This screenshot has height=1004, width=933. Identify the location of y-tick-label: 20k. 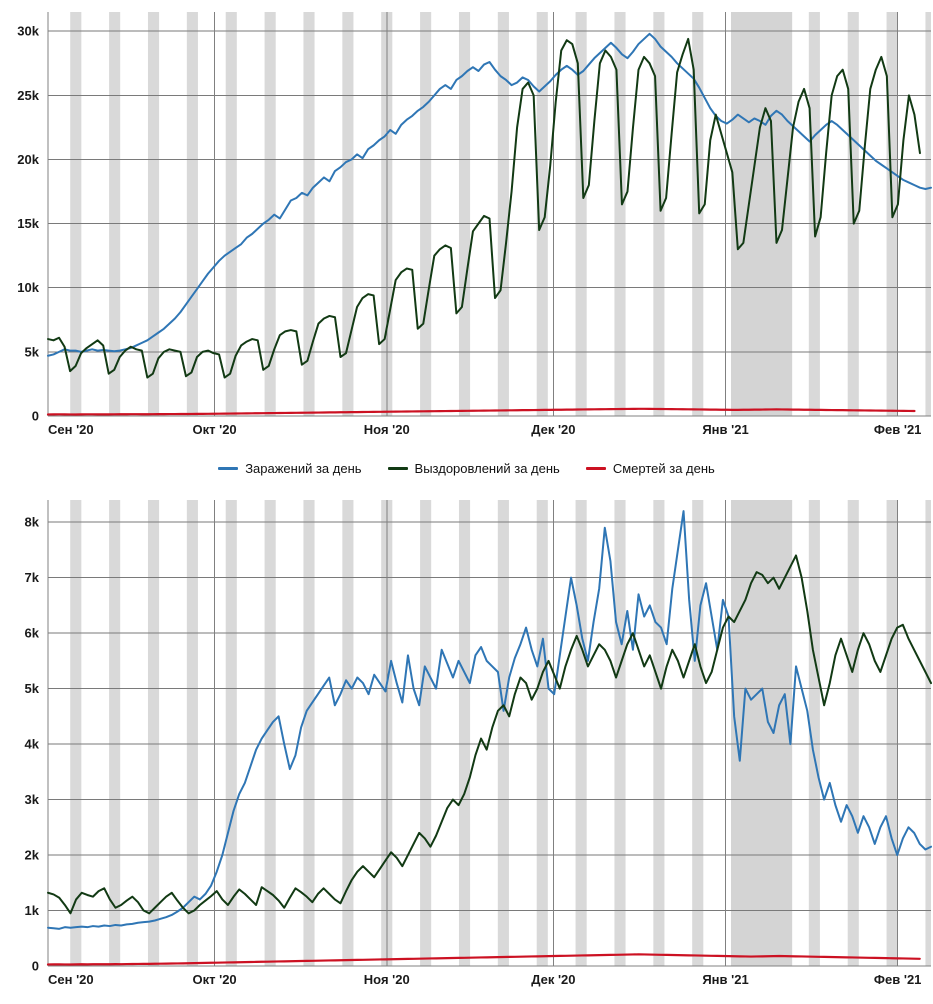
(28, 159).